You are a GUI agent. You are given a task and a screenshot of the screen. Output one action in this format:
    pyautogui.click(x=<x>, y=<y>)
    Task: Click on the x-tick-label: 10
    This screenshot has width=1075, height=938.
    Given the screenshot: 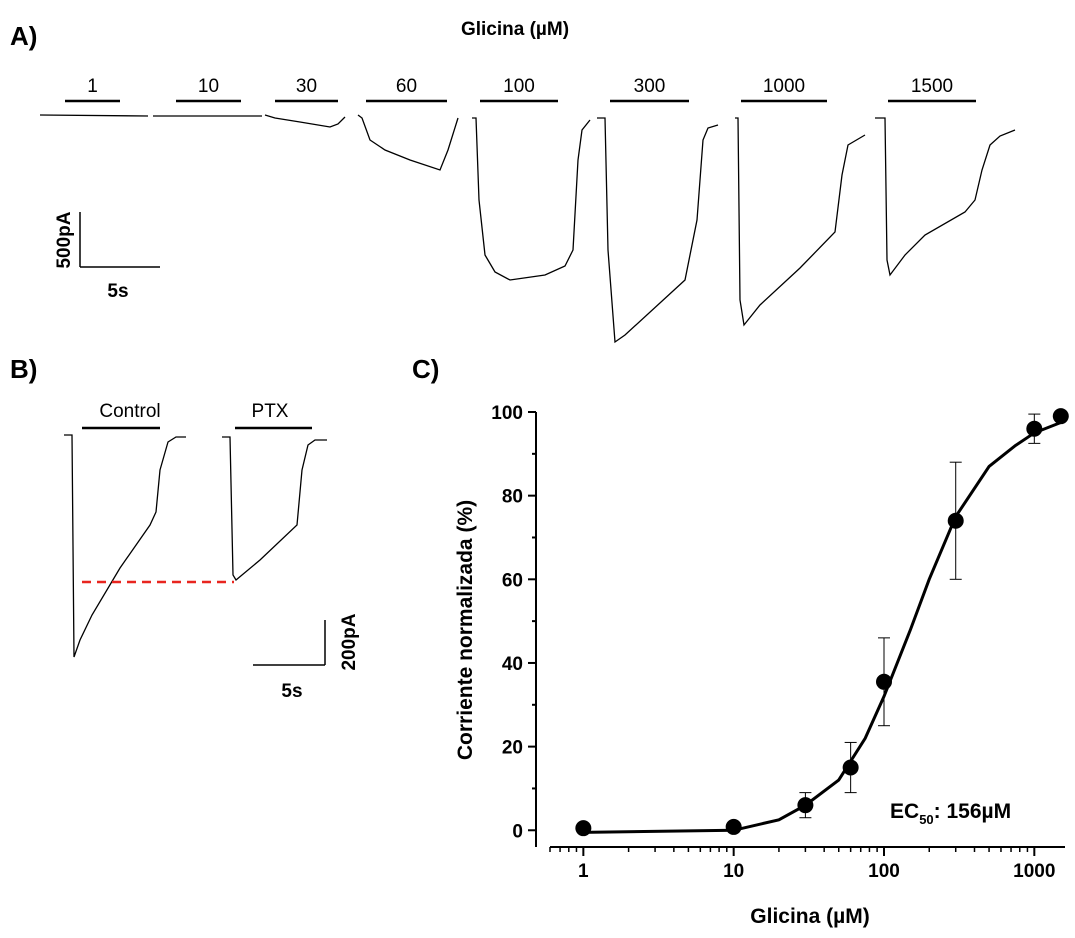 What is the action you would take?
    pyautogui.click(x=733, y=871)
    